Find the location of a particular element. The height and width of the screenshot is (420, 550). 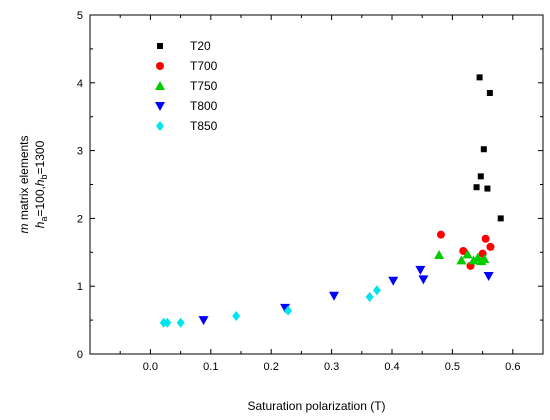

legend-marker-t20 is located at coordinates (160, 46).